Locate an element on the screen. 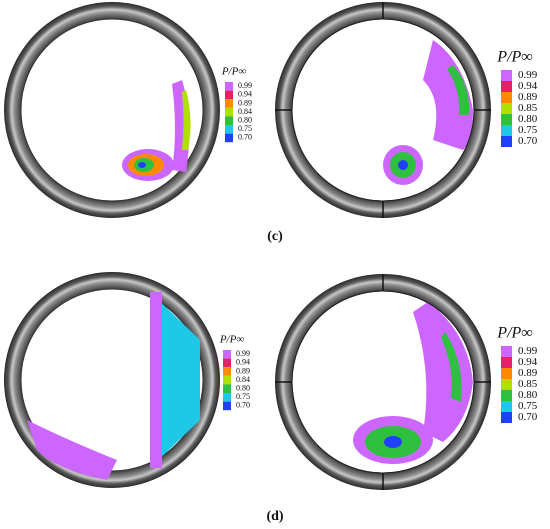 This screenshot has width=550, height=529. panel-caption: (c) is located at coordinates (275, 236).